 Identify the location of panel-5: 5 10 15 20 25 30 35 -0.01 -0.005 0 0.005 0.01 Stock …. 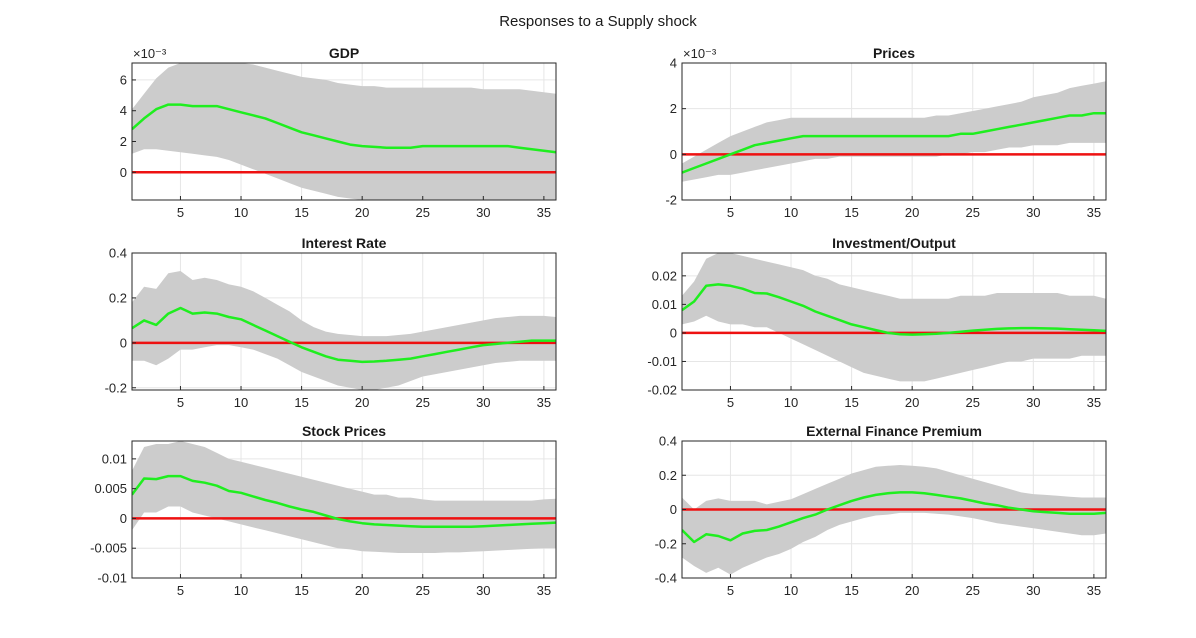
(323, 510).